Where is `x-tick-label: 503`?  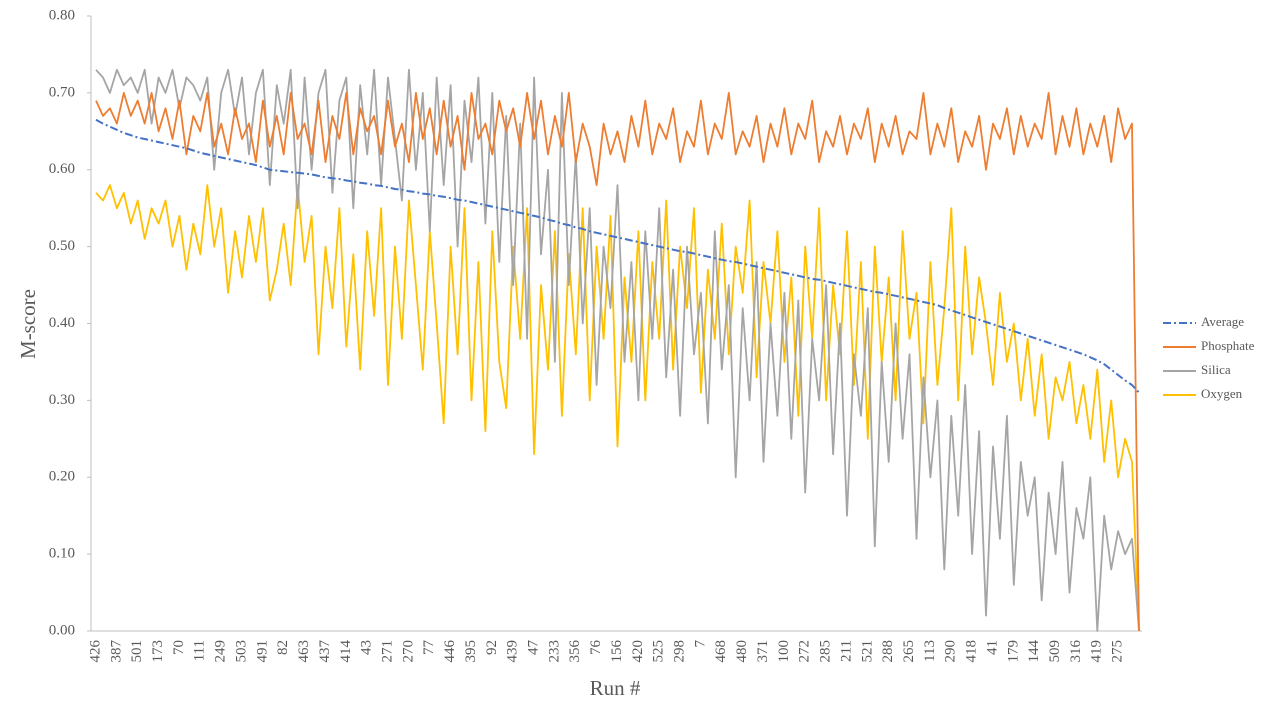
x-tick-label: 503 is located at coordinates (241, 651).